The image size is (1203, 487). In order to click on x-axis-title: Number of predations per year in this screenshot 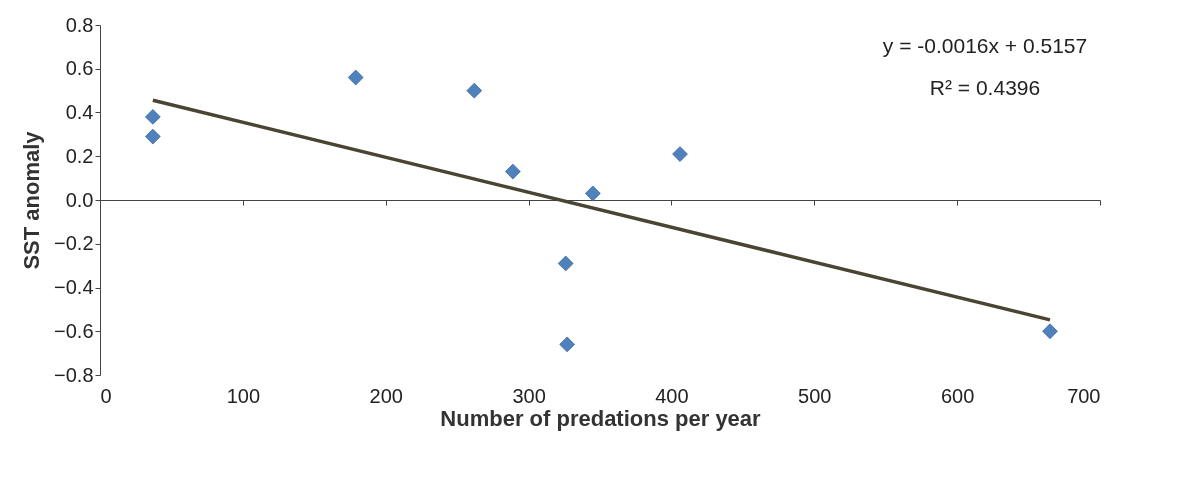, I will do `click(601, 418)`.